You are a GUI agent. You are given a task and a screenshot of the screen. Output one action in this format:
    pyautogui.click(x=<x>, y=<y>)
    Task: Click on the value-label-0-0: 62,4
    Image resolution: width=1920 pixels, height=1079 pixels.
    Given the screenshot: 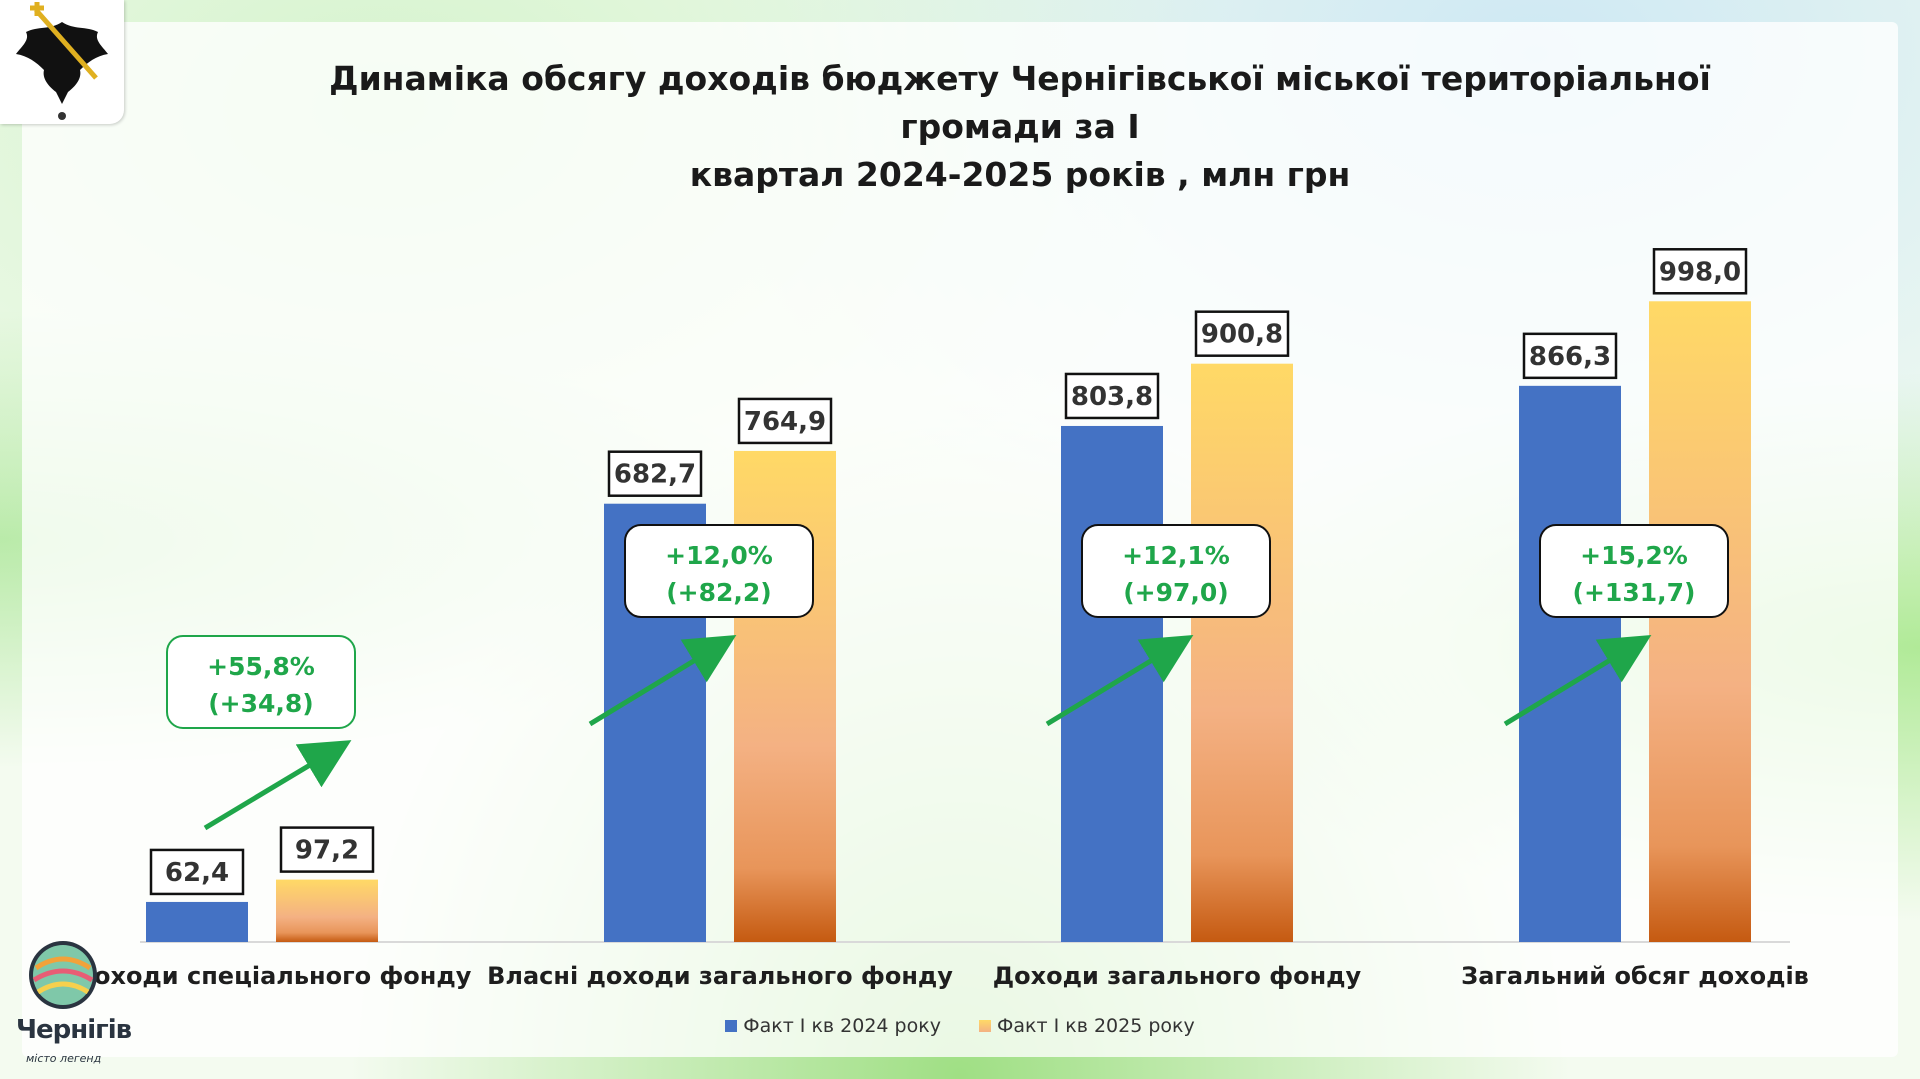 What is the action you would take?
    pyautogui.click(x=197, y=873)
    